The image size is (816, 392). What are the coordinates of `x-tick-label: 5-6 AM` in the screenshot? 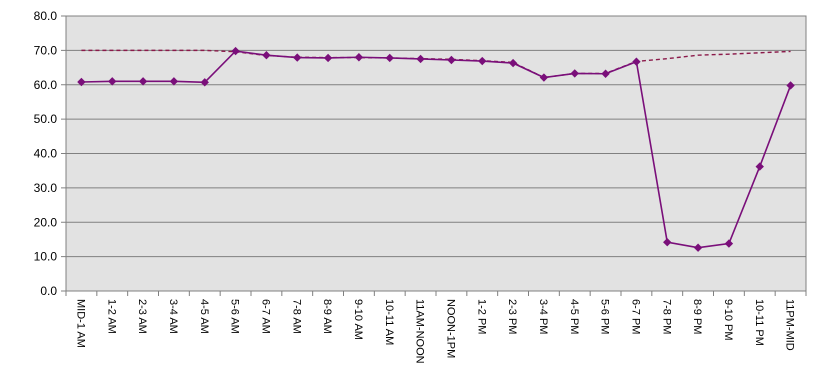 It's located at (235, 316).